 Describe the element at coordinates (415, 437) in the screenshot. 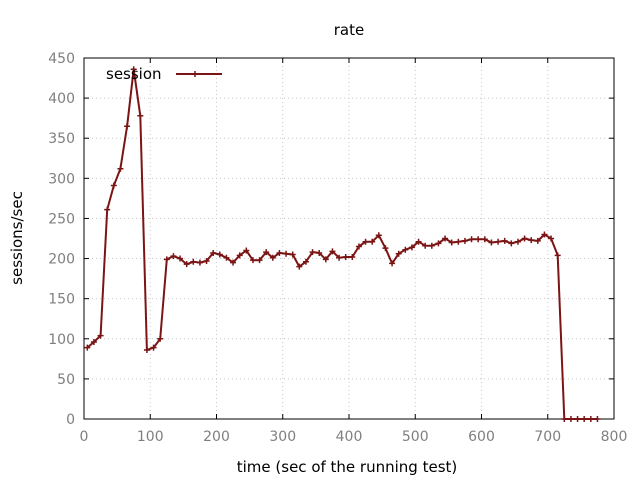

I see `x-tick-label: 500` at that location.